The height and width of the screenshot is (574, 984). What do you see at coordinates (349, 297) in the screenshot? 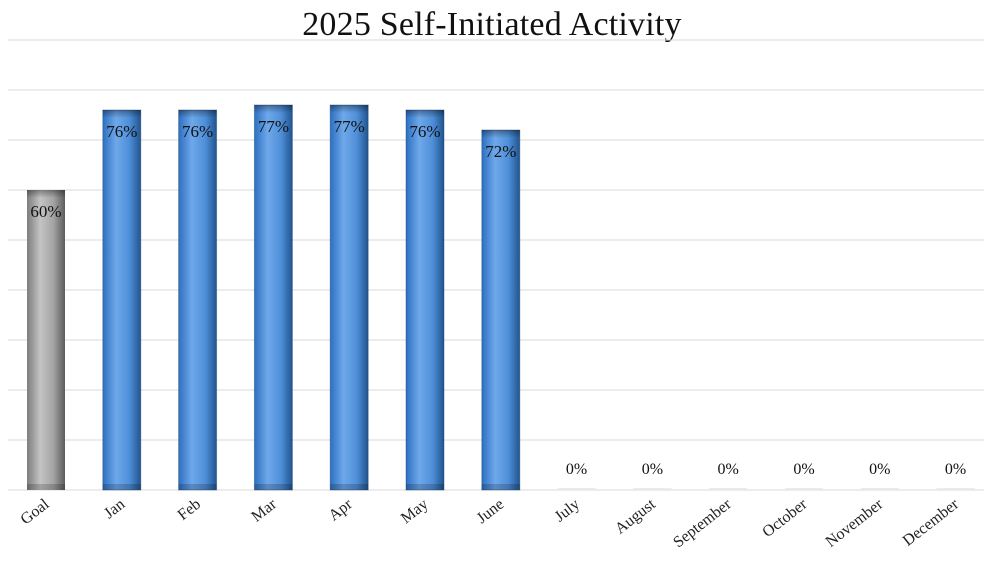
I see `bar-apr` at bounding box center [349, 297].